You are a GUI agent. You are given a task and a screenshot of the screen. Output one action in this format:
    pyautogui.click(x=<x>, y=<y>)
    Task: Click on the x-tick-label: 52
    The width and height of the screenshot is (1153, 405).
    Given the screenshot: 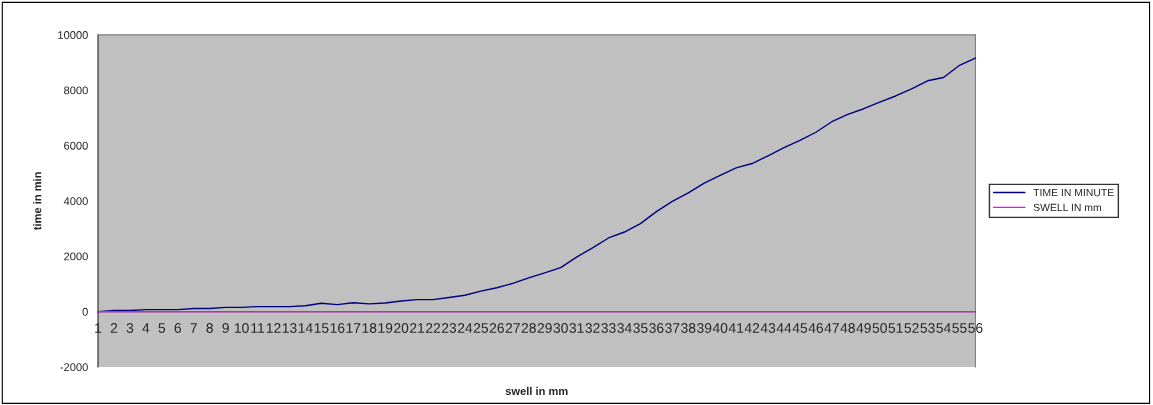 What is the action you would take?
    pyautogui.click(x=911, y=328)
    